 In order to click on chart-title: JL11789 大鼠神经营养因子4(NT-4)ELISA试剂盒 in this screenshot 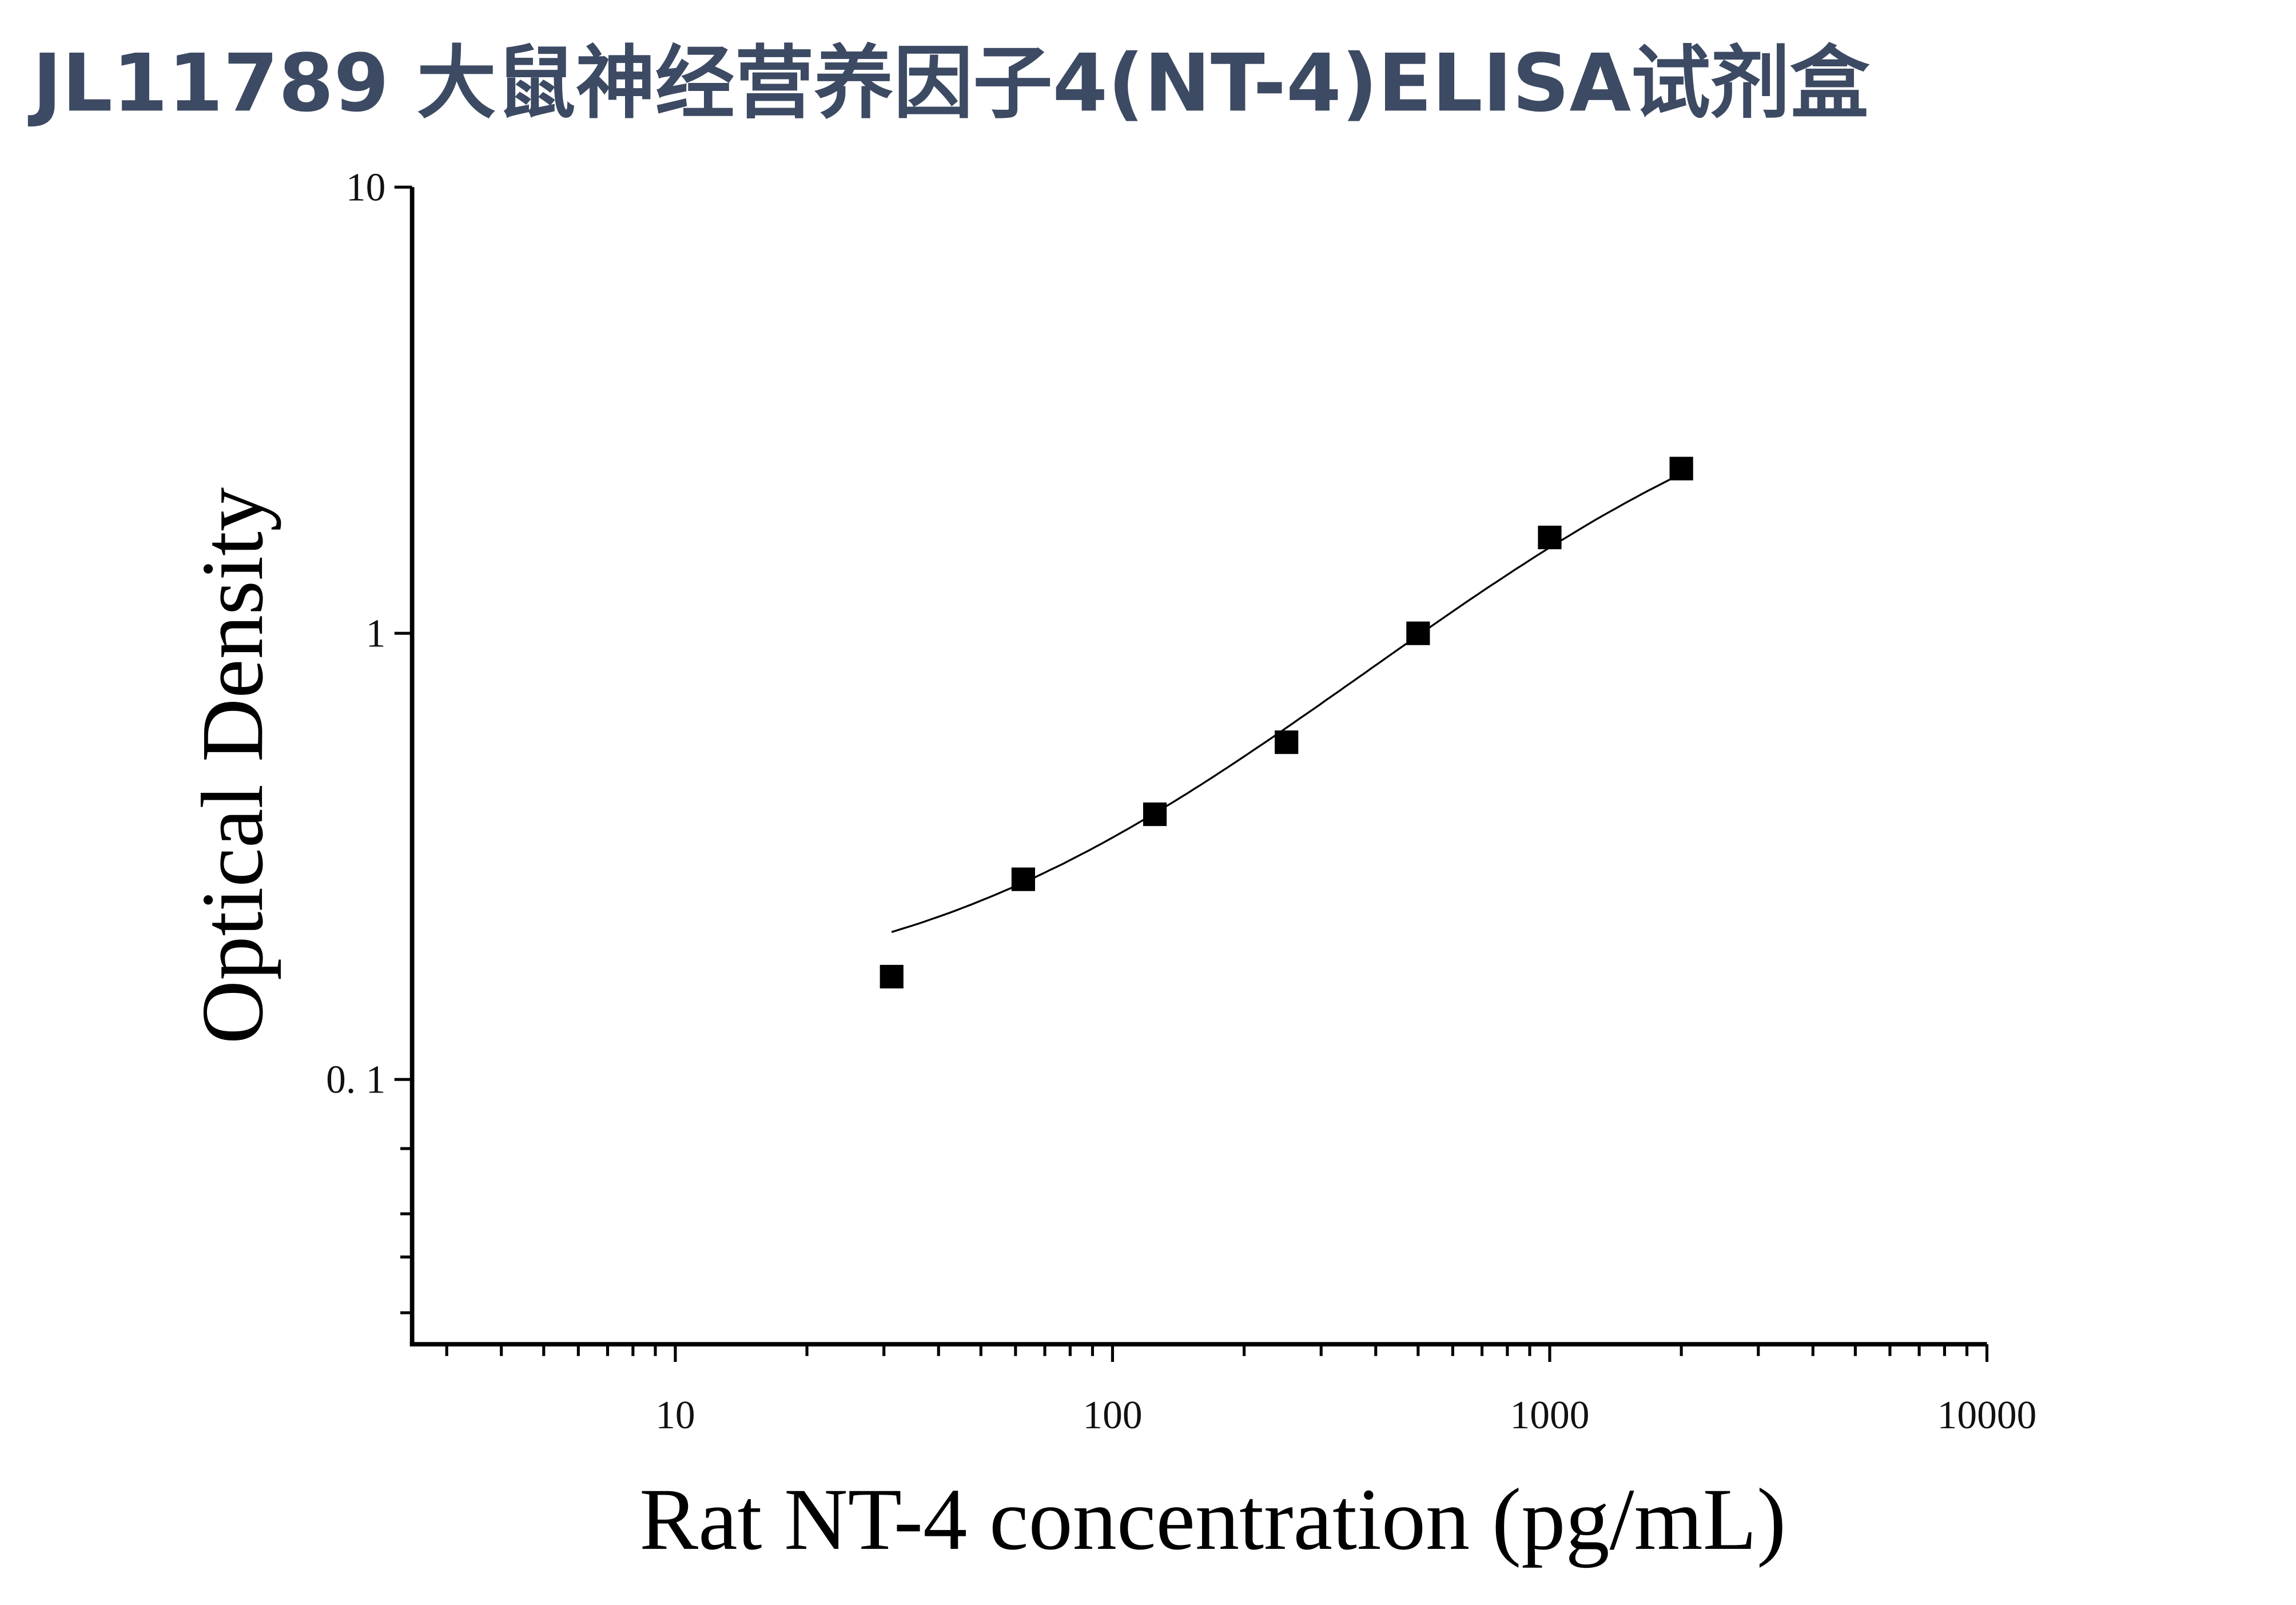, I will do `click(949, 83)`.